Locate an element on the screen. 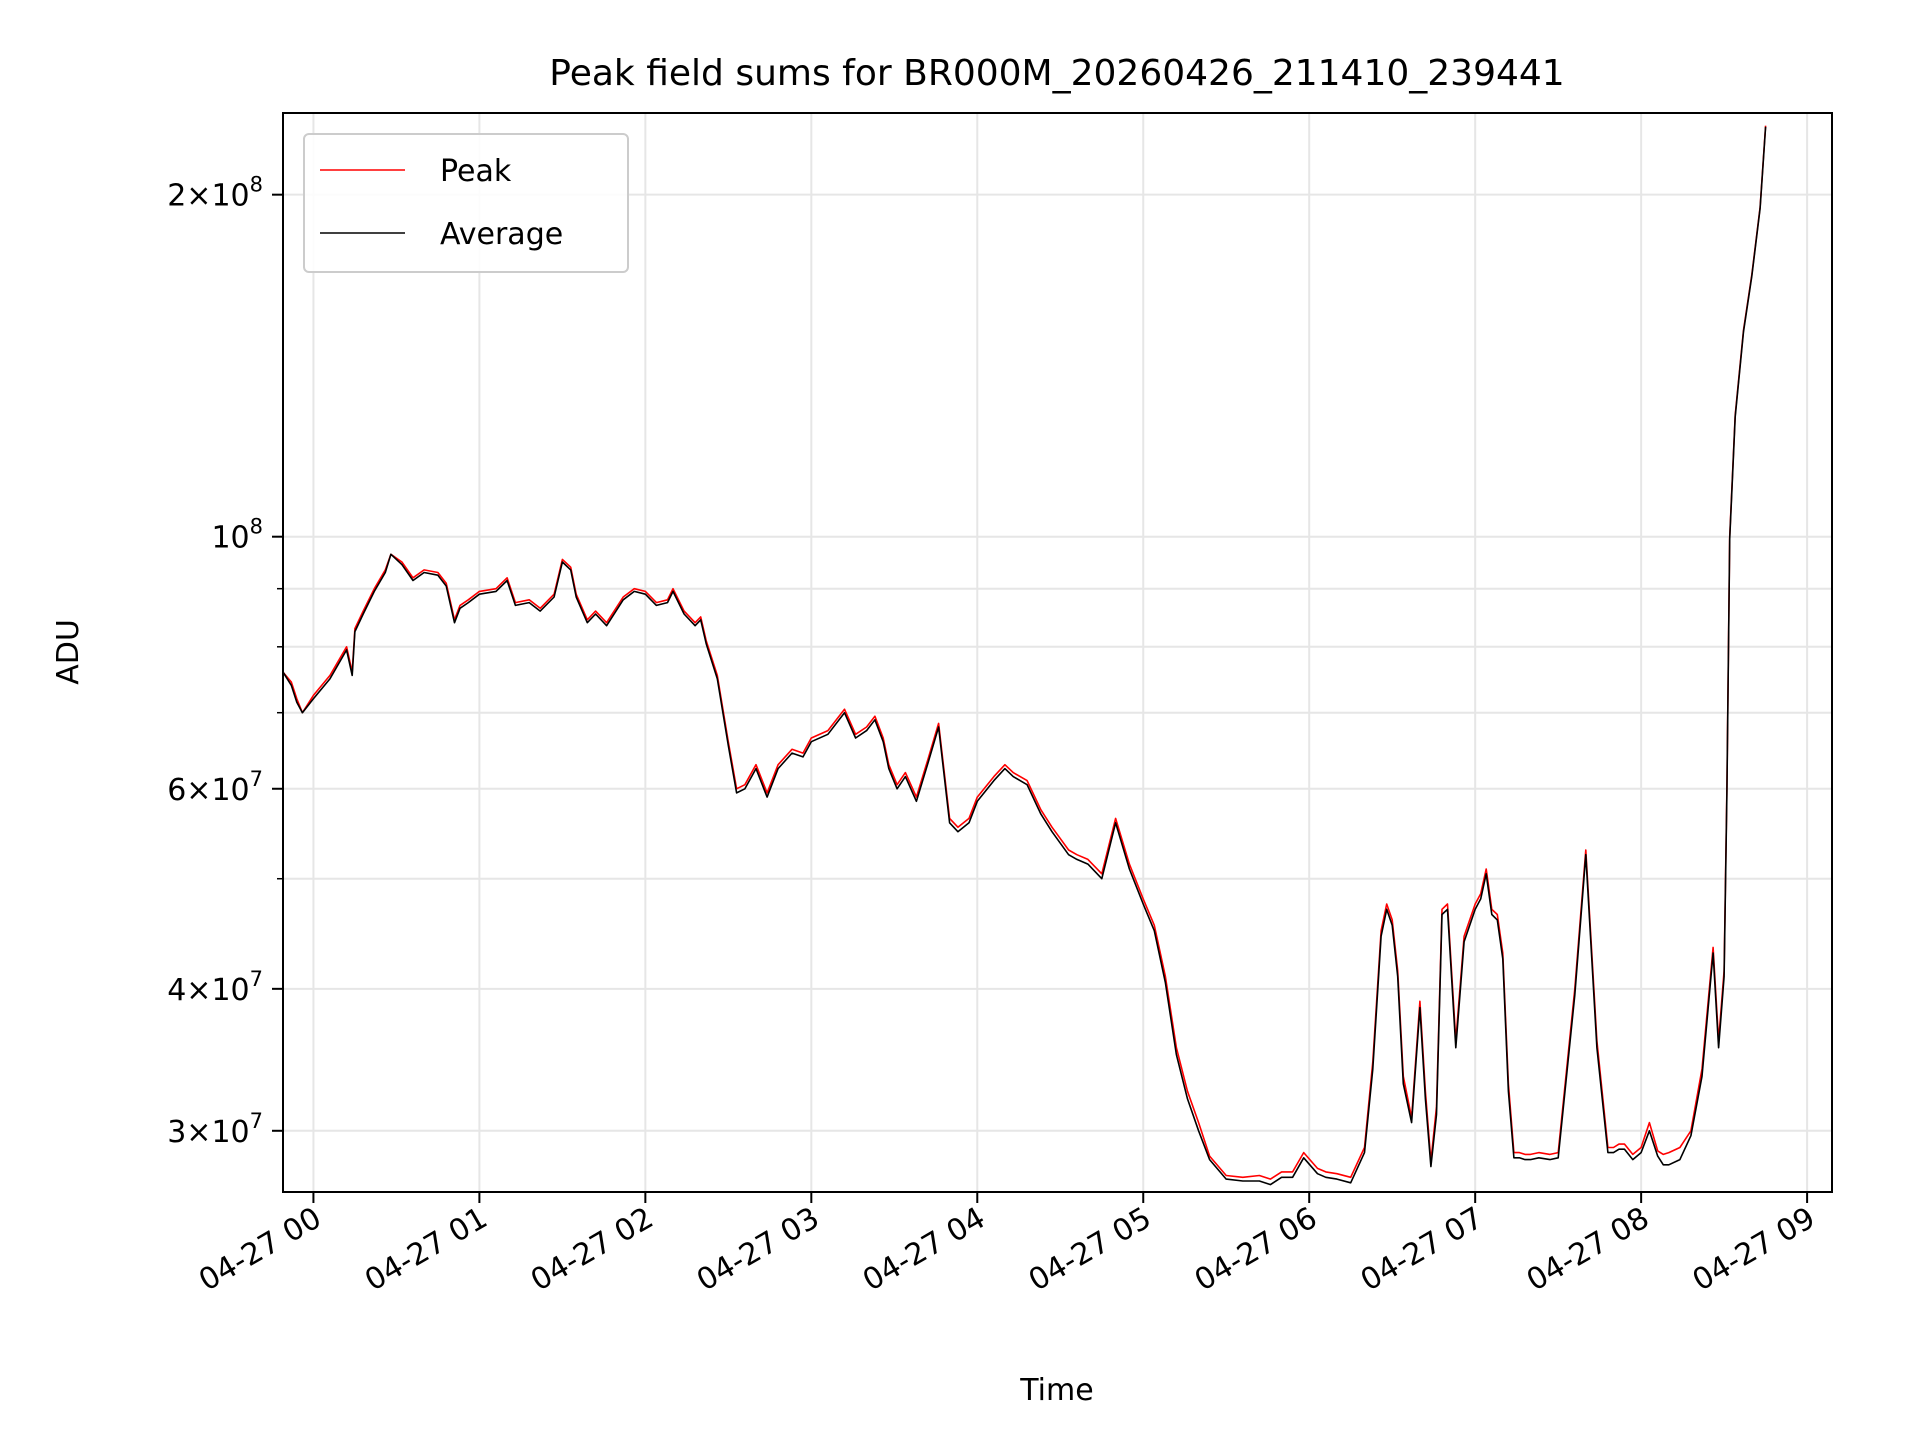  legend-label-average: Average is located at coordinates (501, 234).